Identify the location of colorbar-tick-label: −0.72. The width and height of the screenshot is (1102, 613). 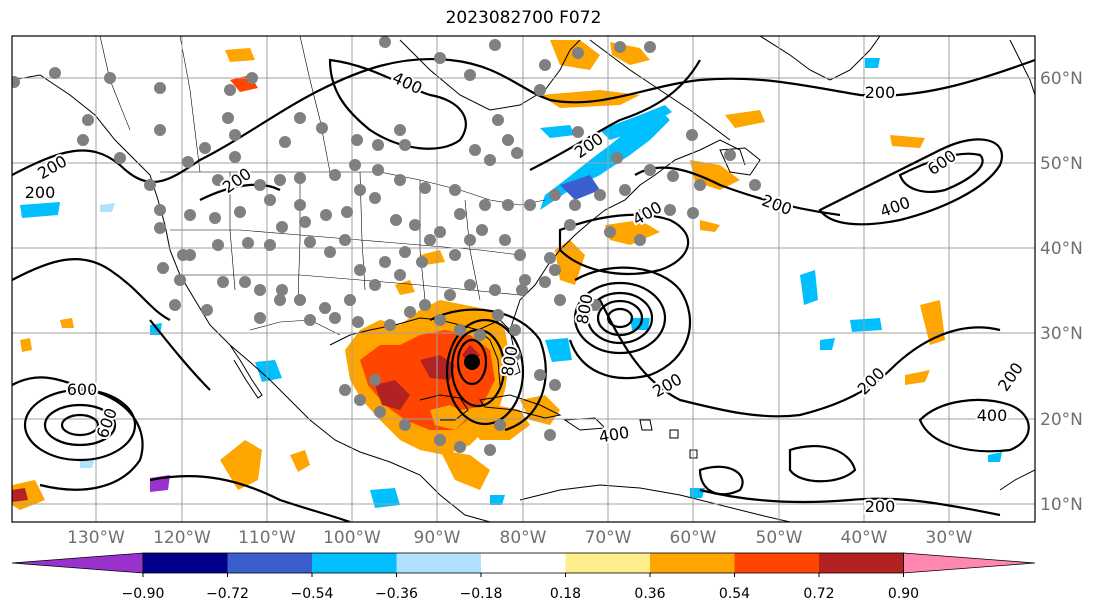
(227, 594).